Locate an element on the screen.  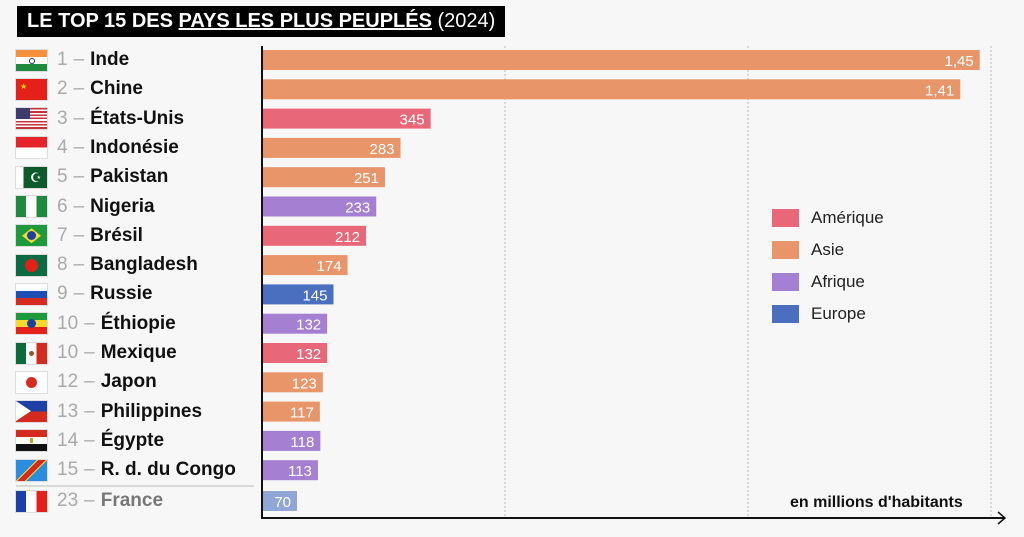
country-name: Russie is located at coordinates (121, 294).